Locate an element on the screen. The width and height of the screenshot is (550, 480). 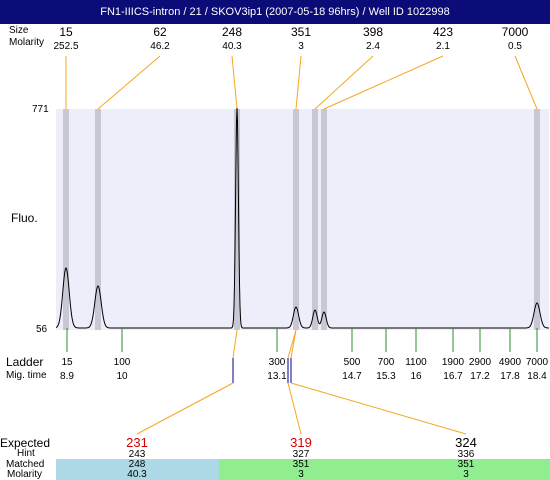
matched-band-blue is located at coordinates (137, 469).